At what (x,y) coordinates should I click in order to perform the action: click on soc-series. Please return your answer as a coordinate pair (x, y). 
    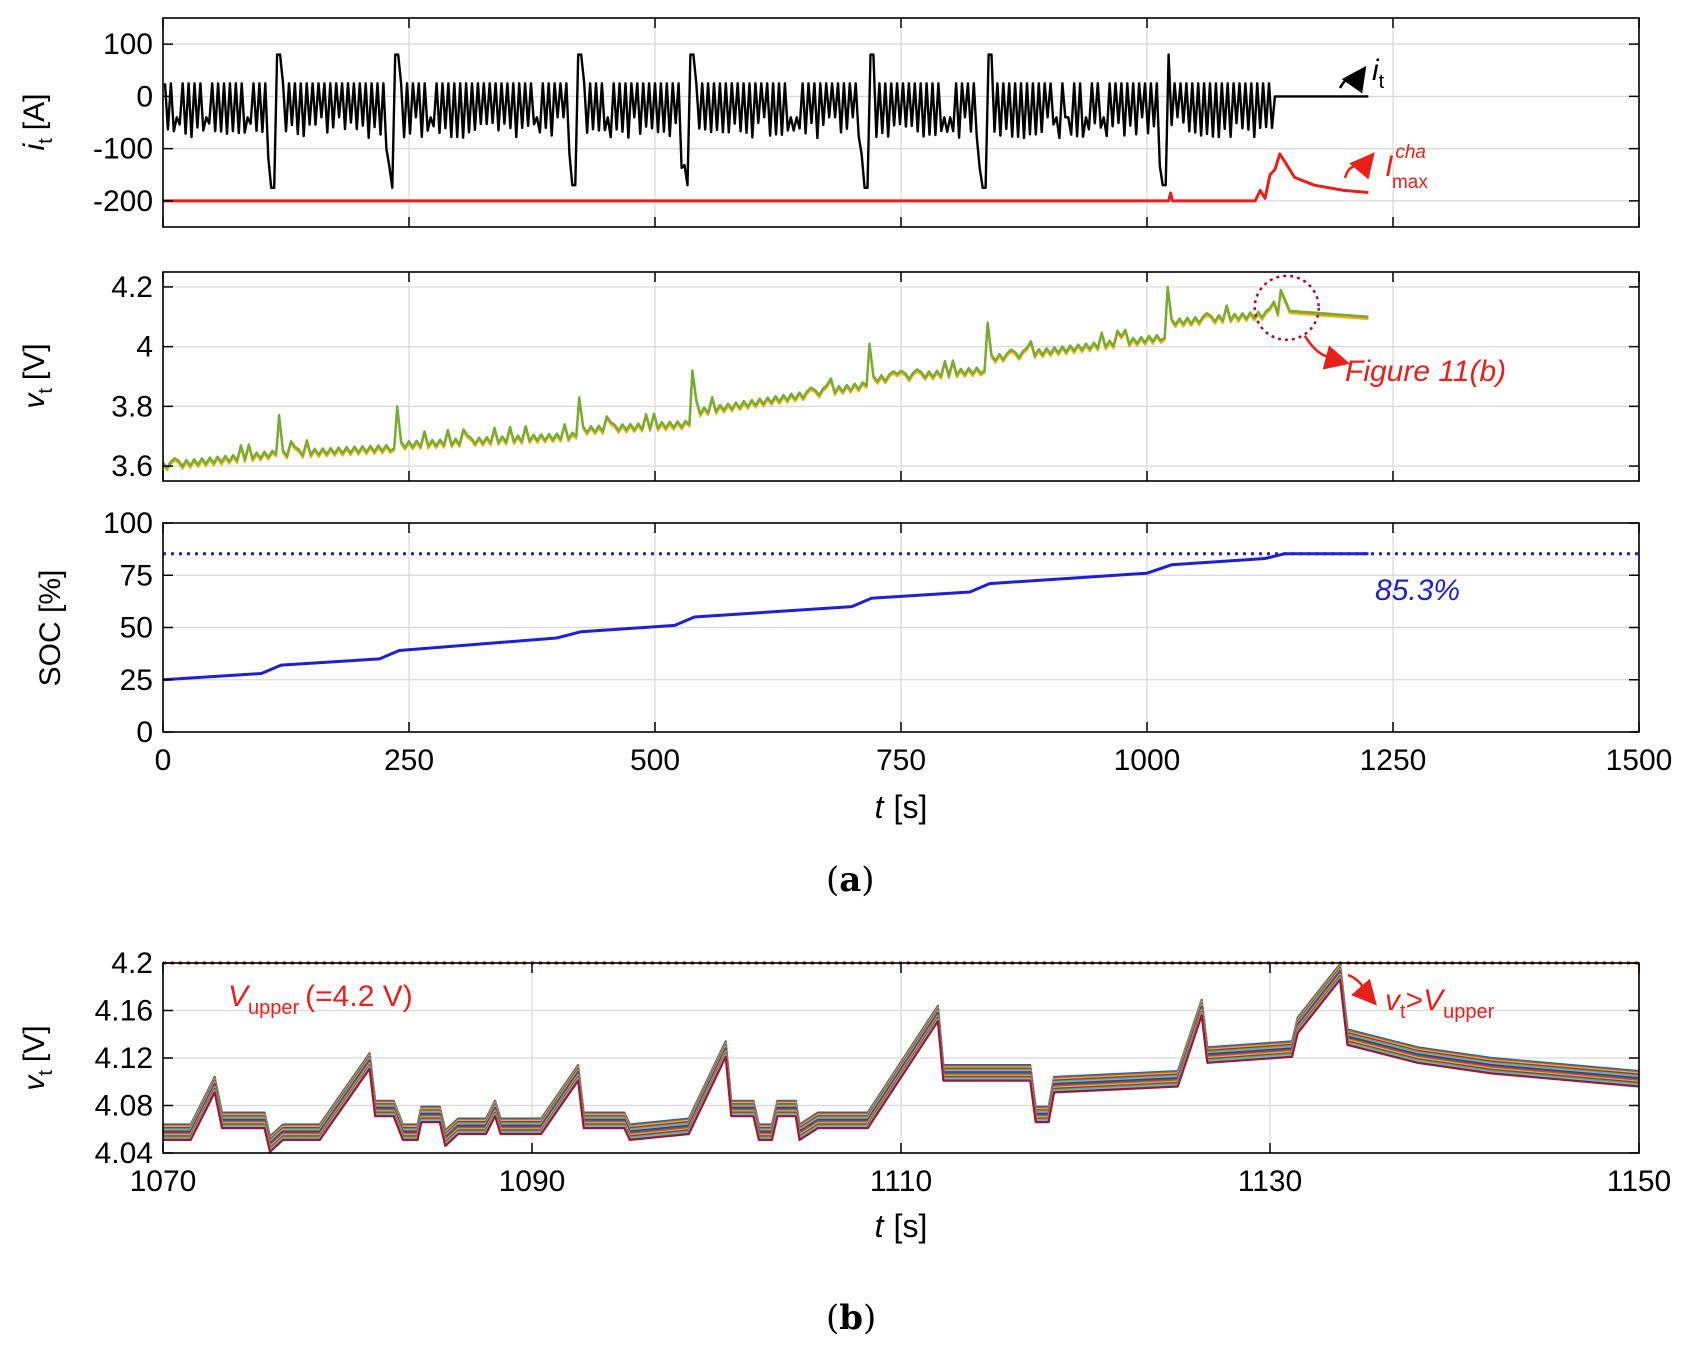
    Looking at the image, I should click on (900, 617).